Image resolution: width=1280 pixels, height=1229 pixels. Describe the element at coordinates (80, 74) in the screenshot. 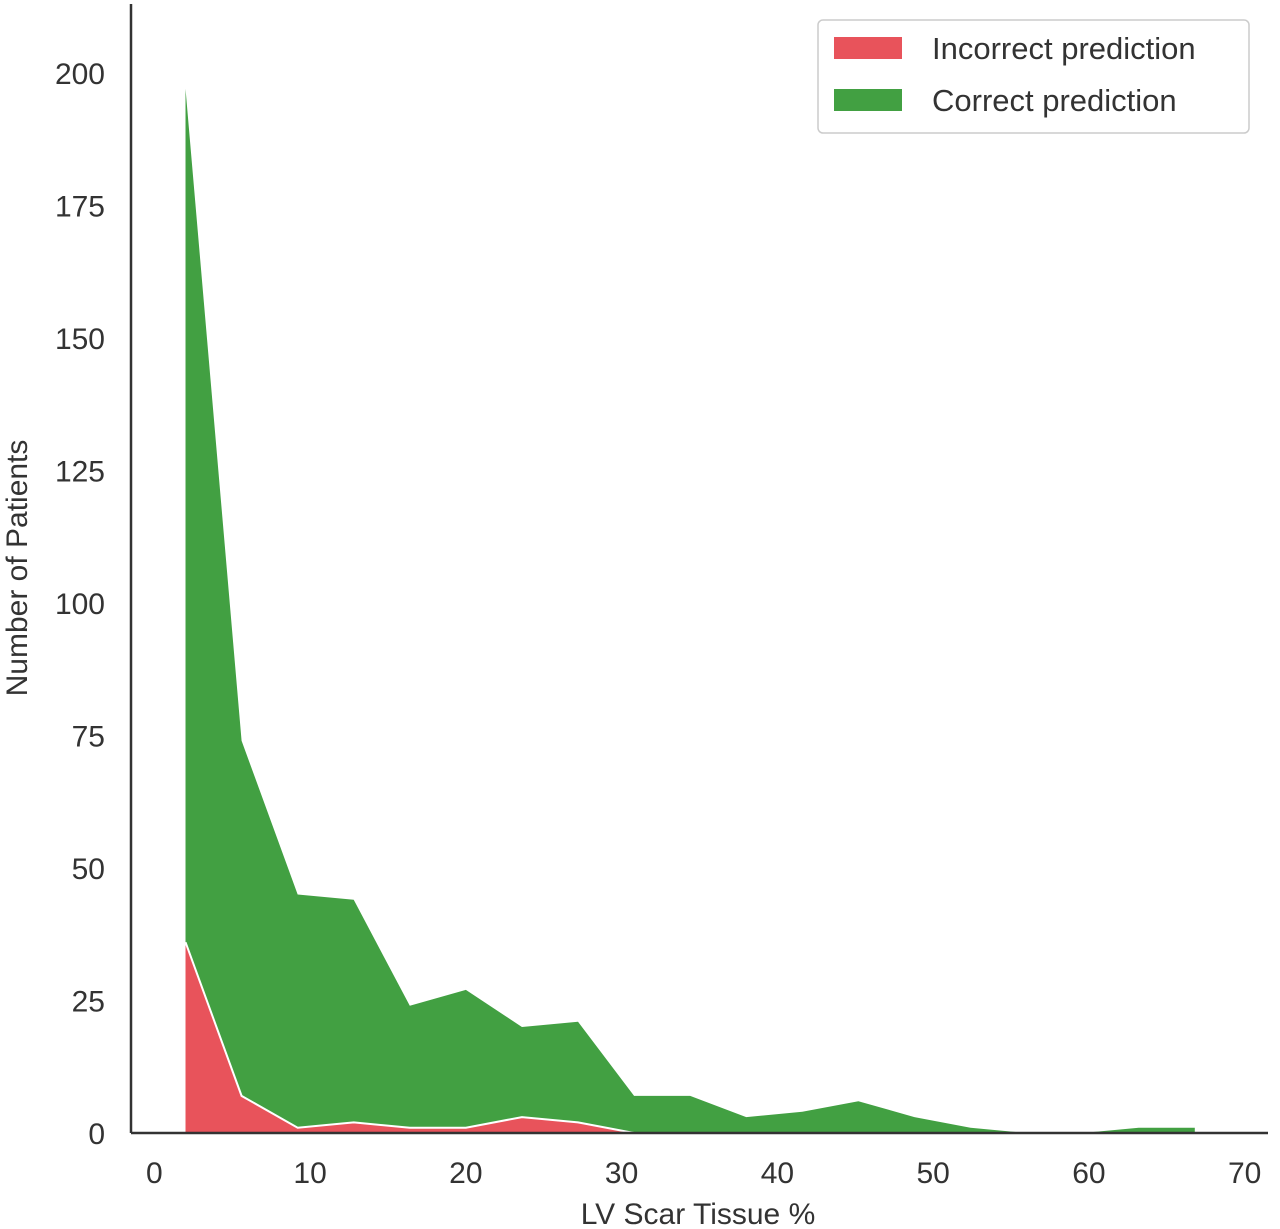

I see `y-tick-label: 200` at that location.